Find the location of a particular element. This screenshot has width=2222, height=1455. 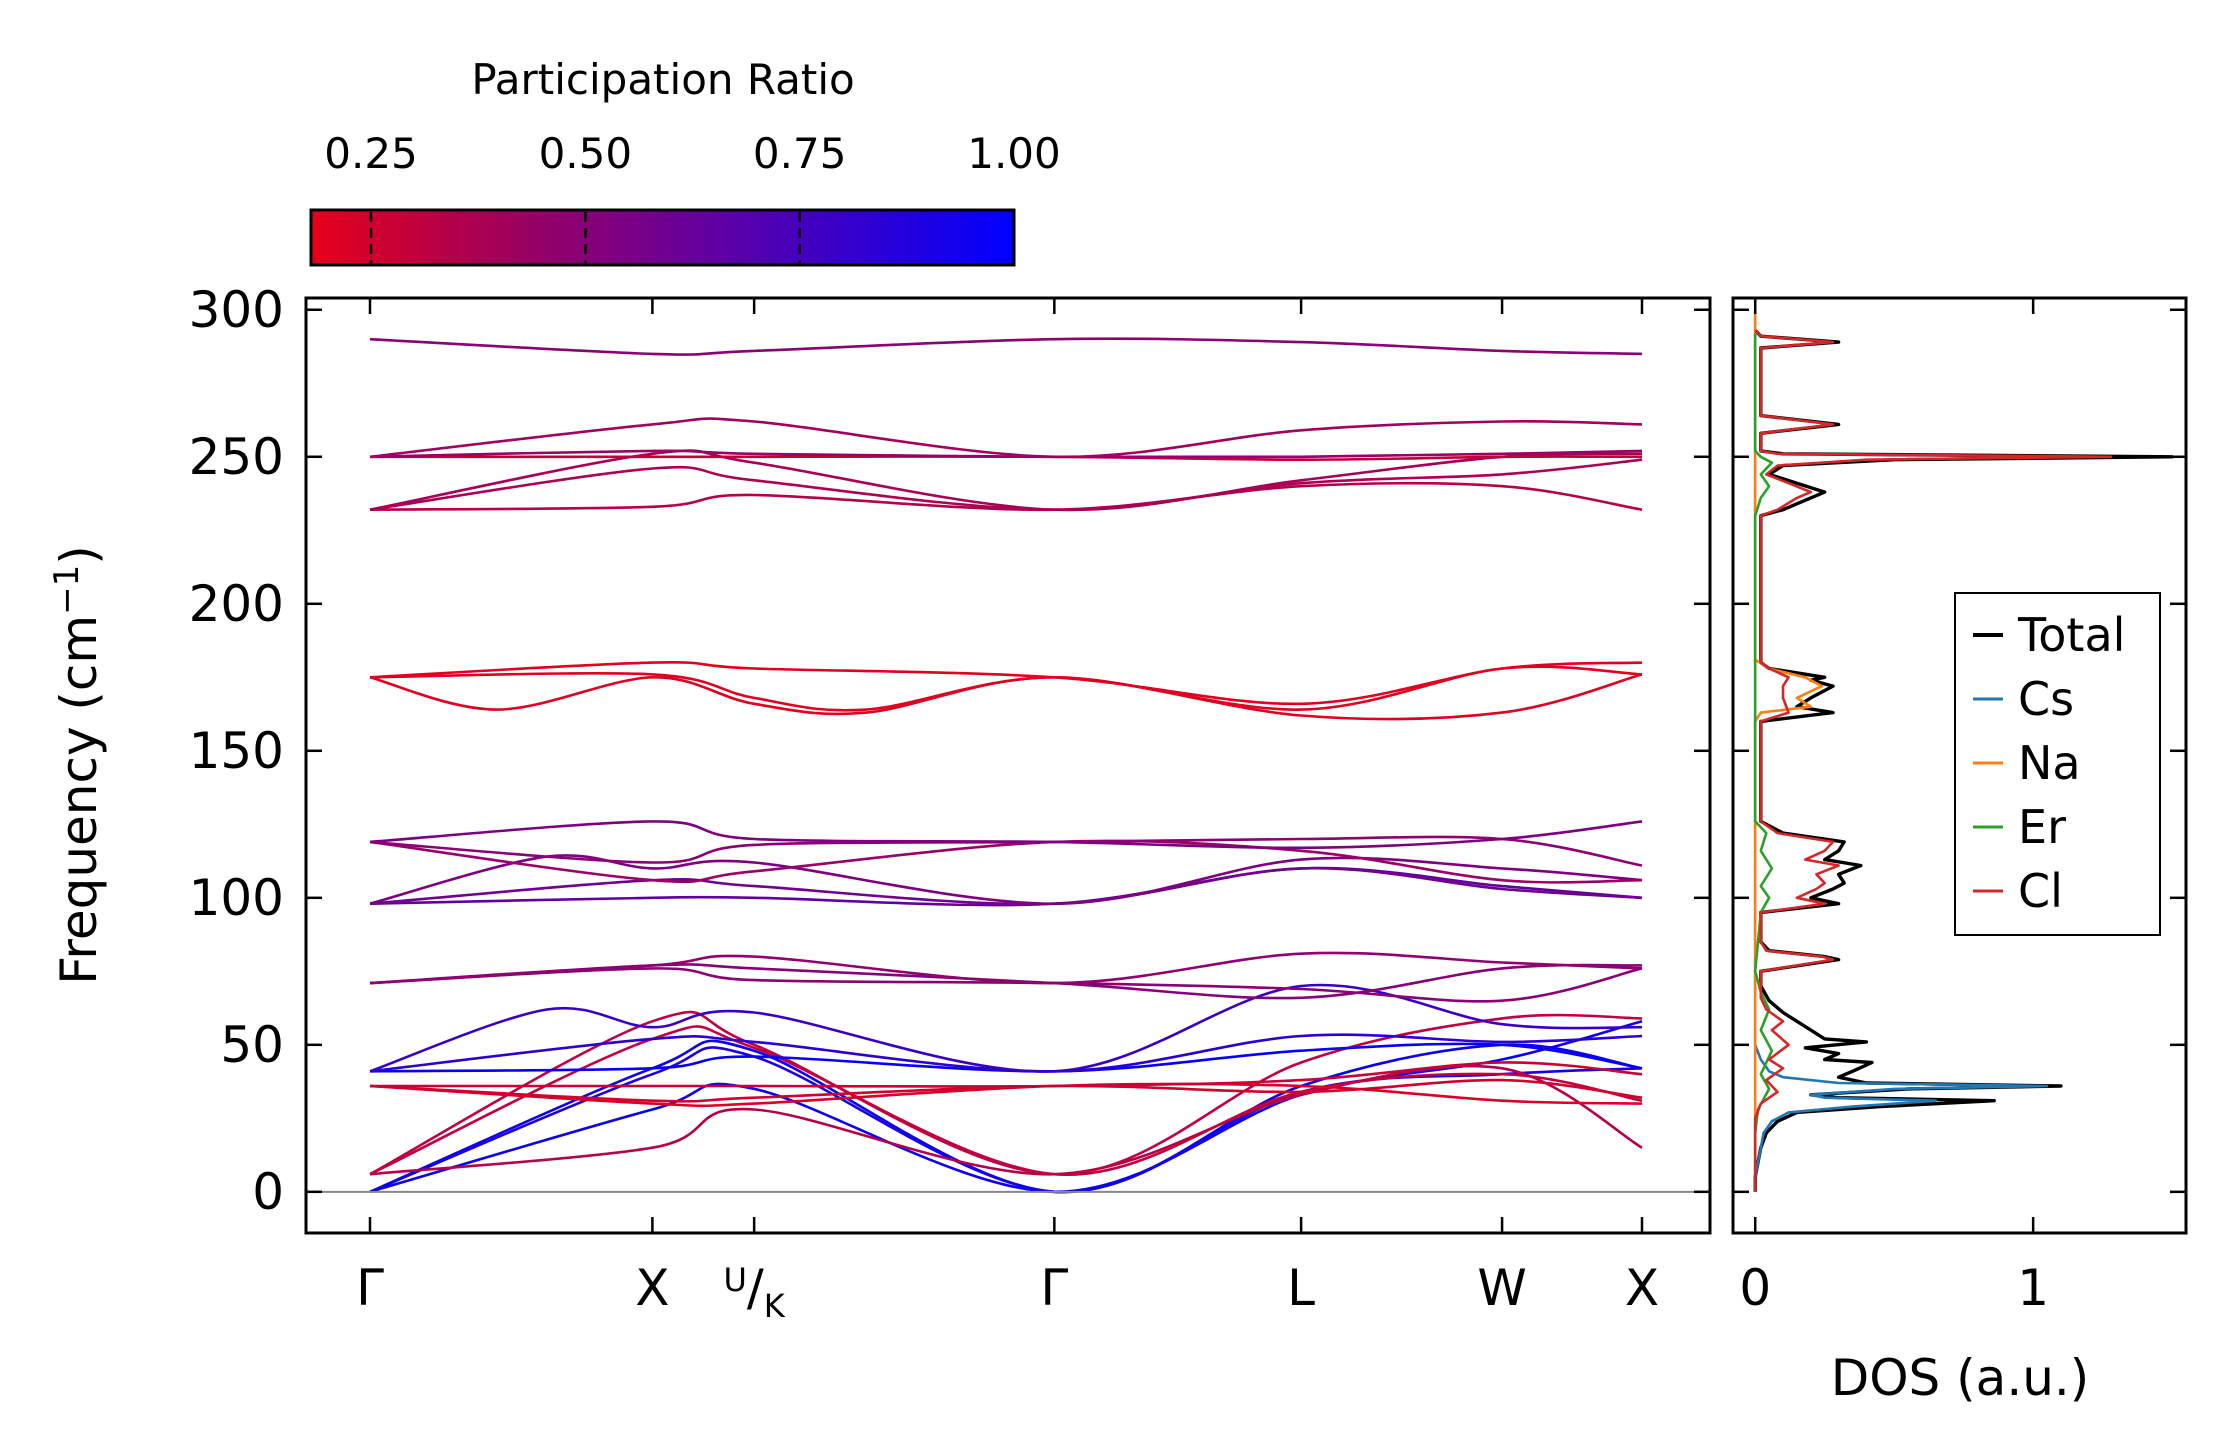

y-tick-label: 200 is located at coordinates (236, 604).